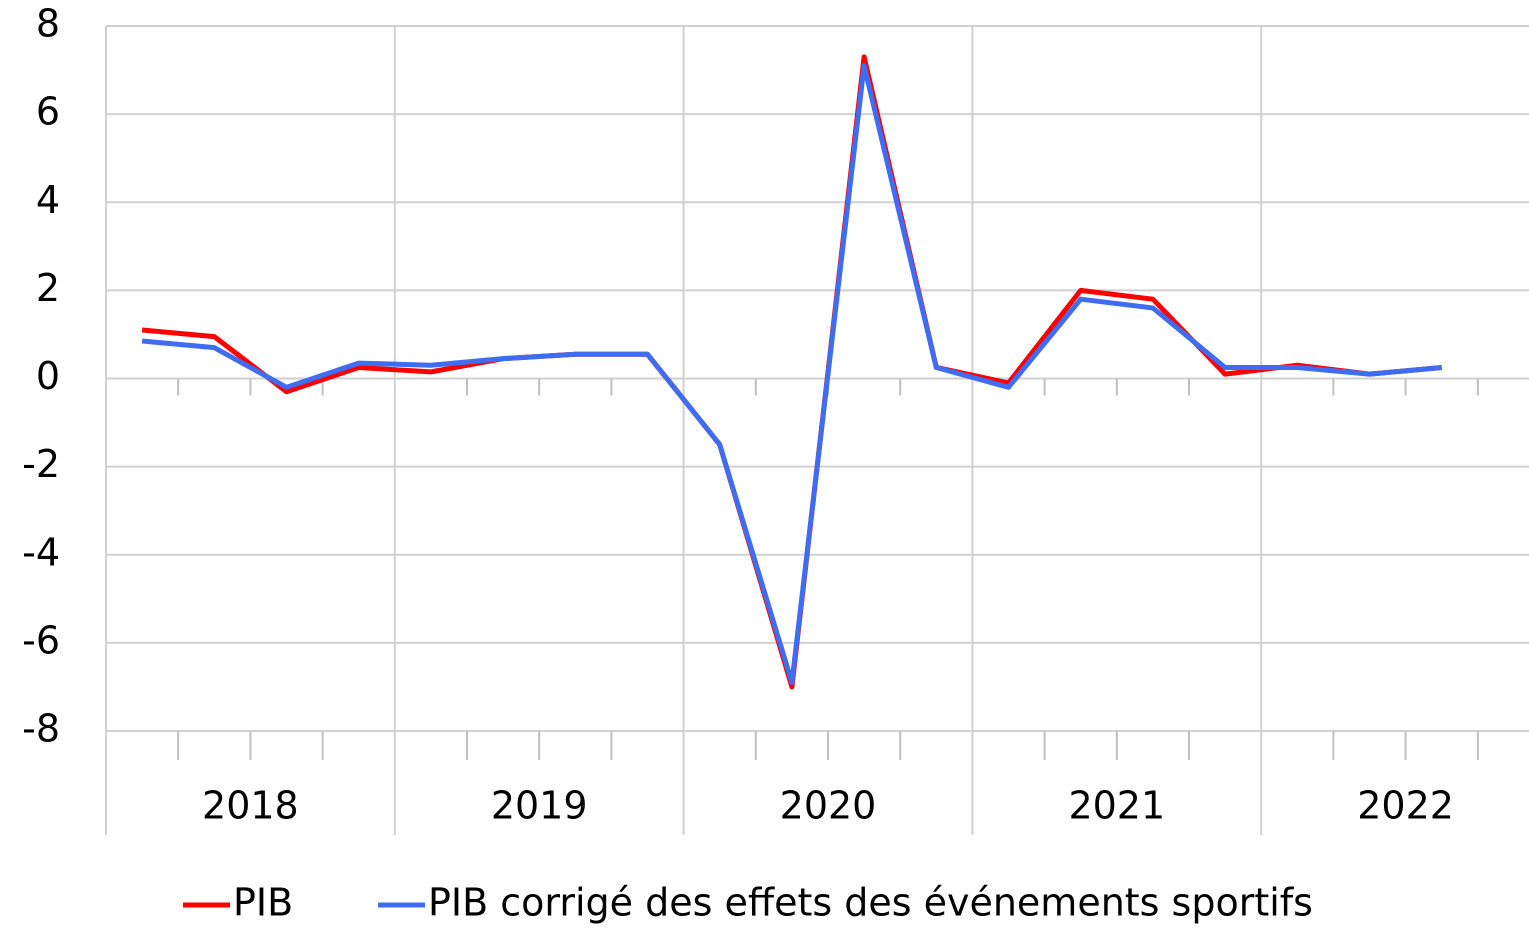 The height and width of the screenshot is (931, 1529). I want to click on legend-label: PIB, so click(263, 903).